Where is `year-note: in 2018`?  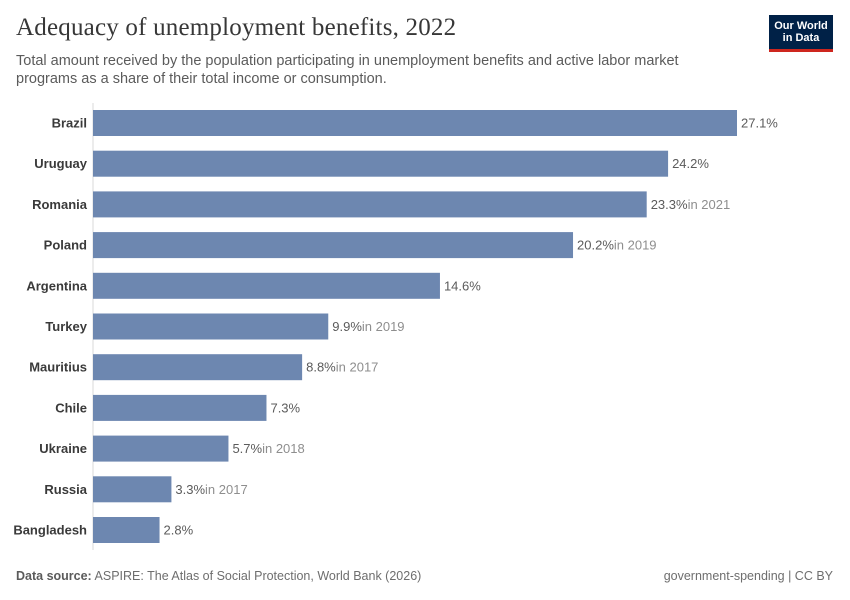
year-note: in 2018 is located at coordinates (283, 448).